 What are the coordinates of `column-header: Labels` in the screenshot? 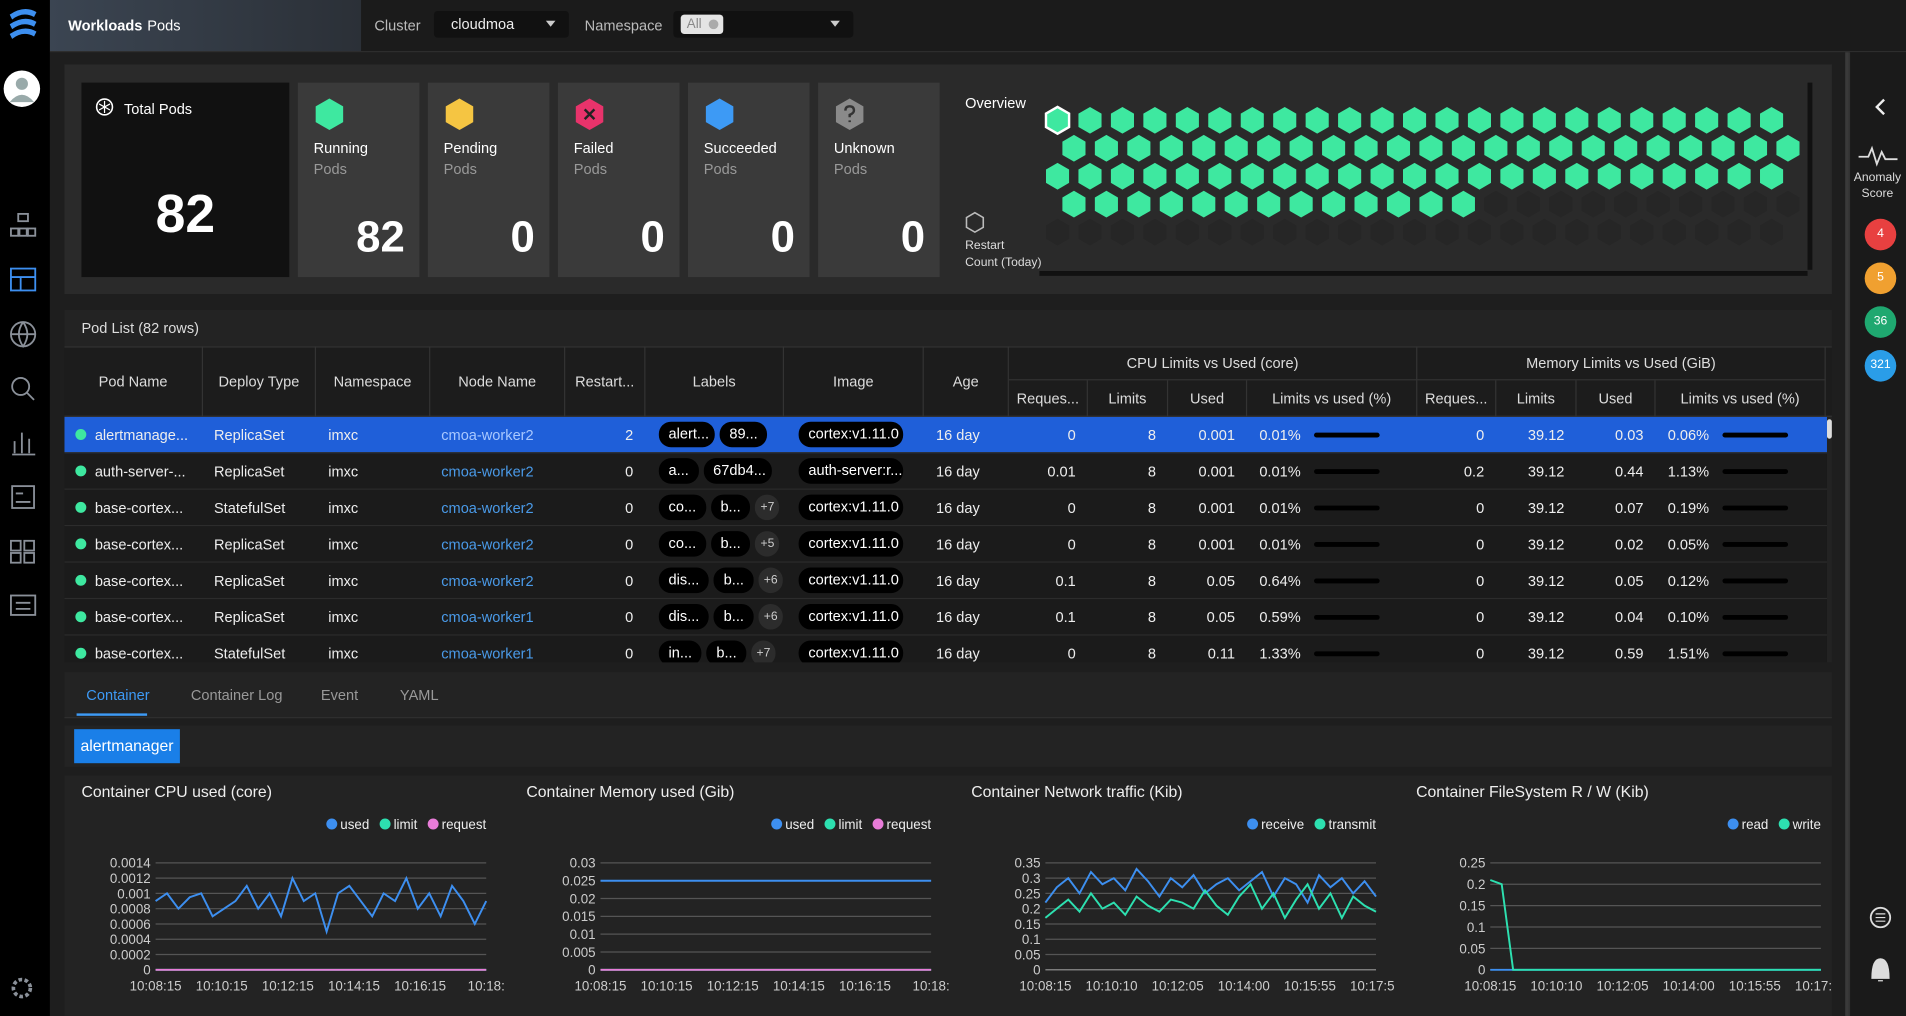 It's located at (715, 381).